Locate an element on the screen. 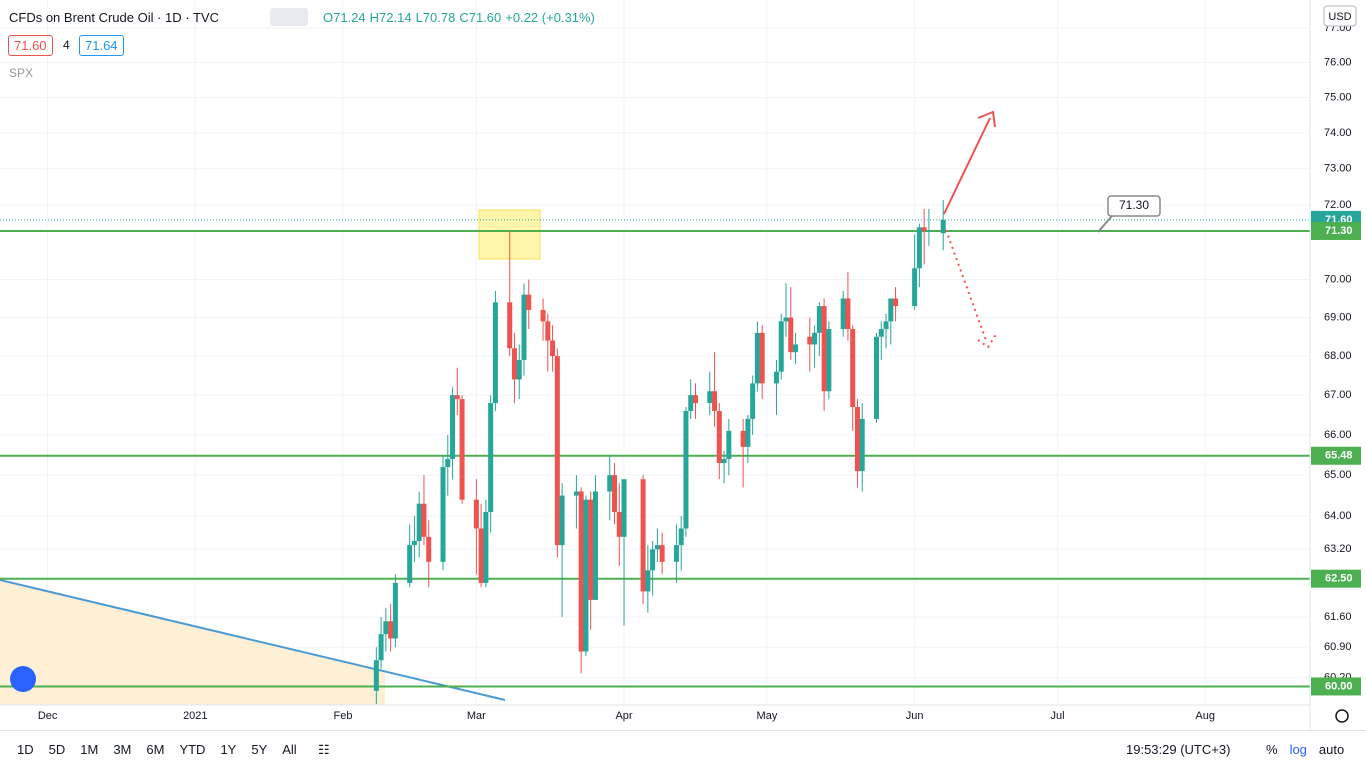 Image resolution: width=1366 pixels, height=768 pixels. range-button: 6M is located at coordinates (155, 749).